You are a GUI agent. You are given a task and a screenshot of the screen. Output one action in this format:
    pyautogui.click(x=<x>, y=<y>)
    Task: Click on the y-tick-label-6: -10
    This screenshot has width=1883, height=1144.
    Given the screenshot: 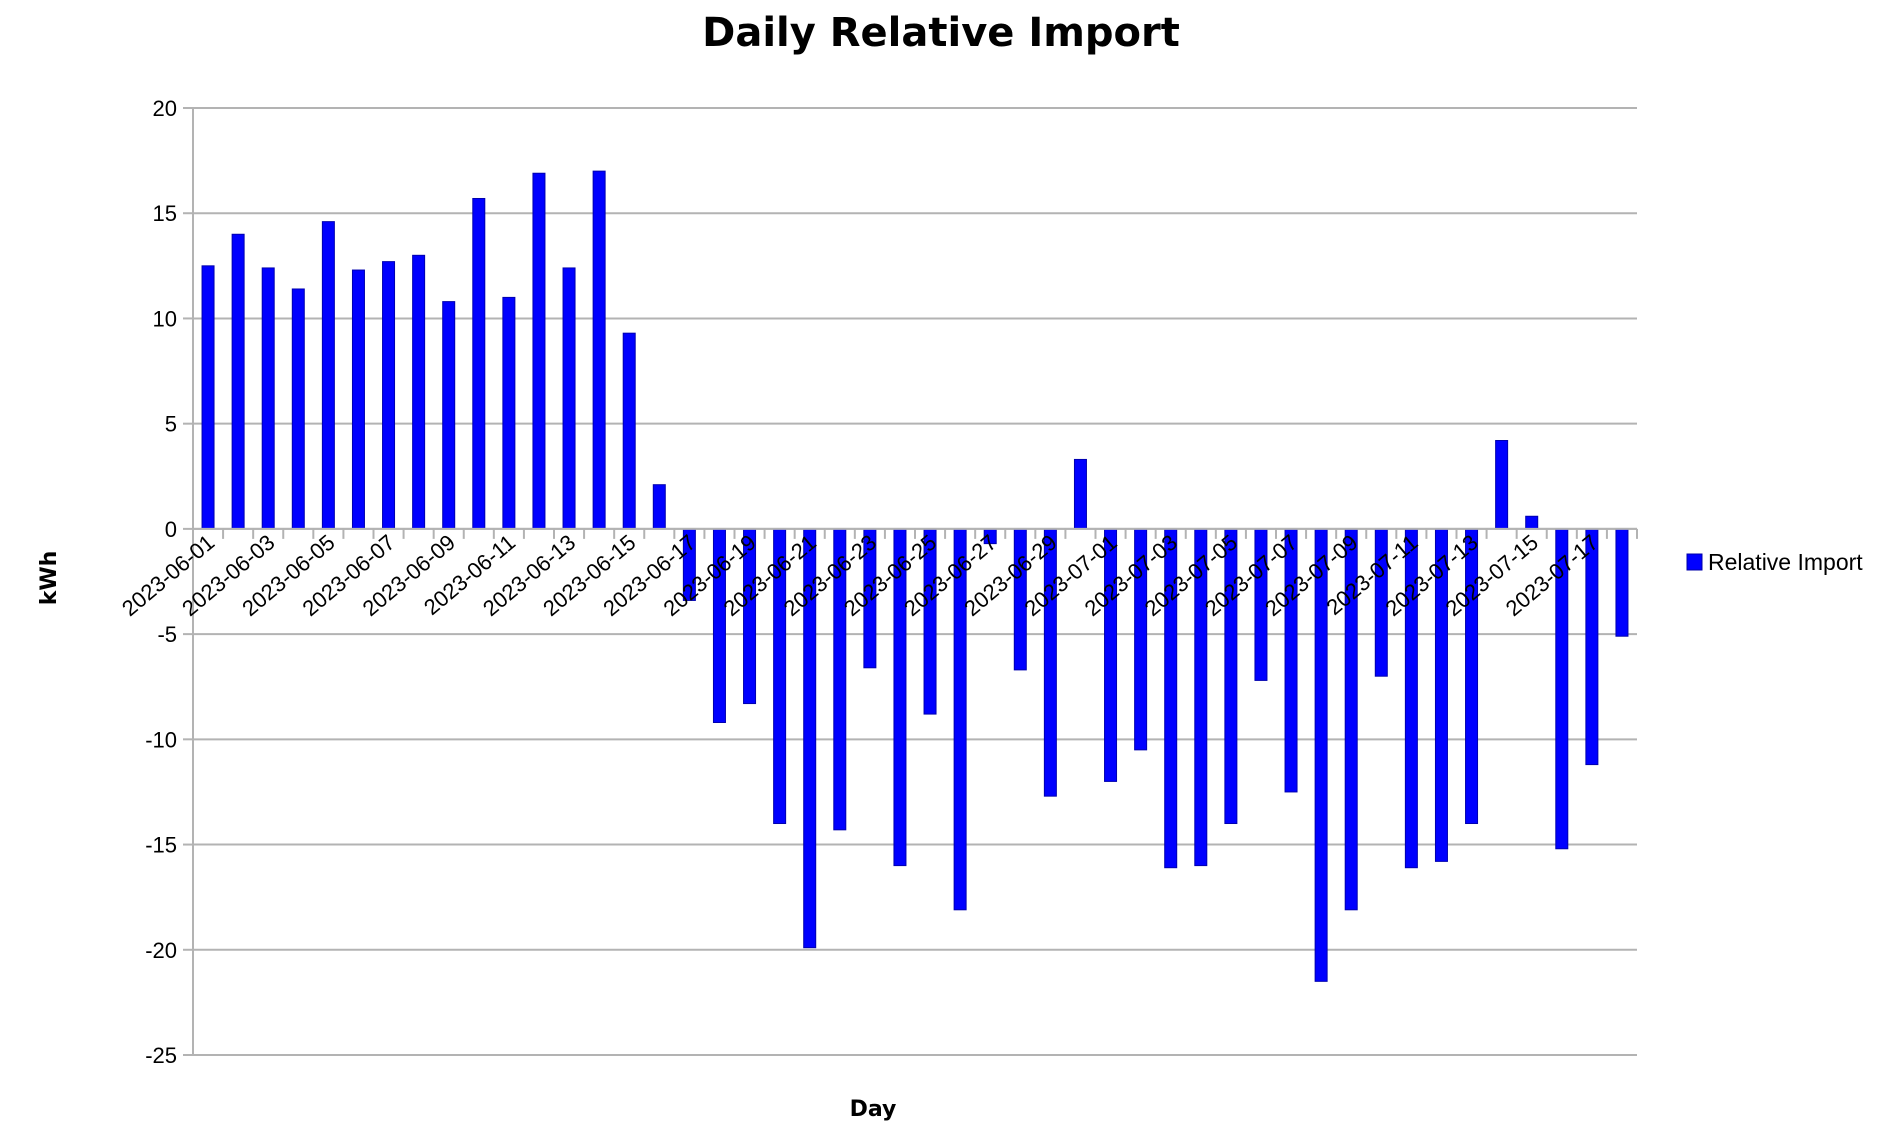 What is the action you would take?
    pyautogui.click(x=161, y=739)
    